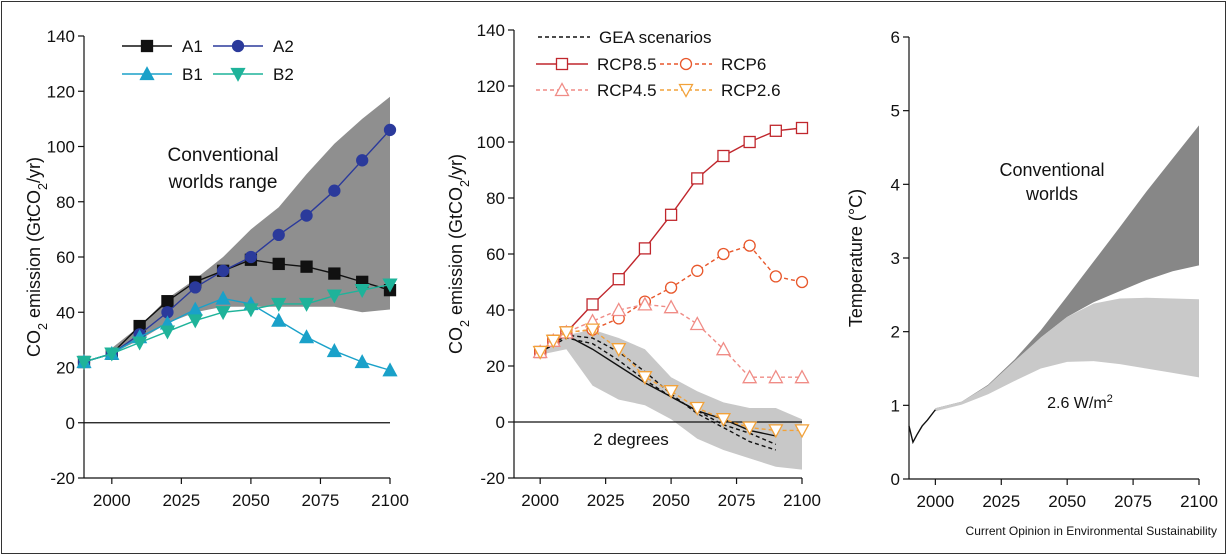 The image size is (1227, 555). What do you see at coordinates (895, 37) in the screenshot?
I see `y-tick-label: 6` at bounding box center [895, 37].